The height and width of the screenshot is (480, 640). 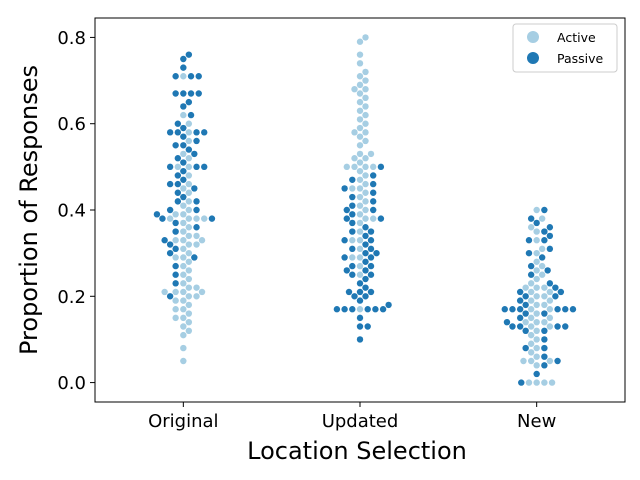 I want to click on x-axis: Original Updated New, so click(x=352, y=417).